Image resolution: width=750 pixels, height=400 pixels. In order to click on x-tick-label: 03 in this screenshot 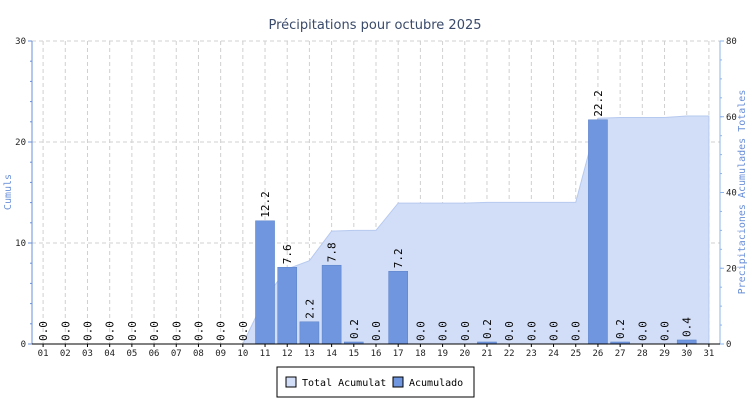, I will do `click(87, 354)`.